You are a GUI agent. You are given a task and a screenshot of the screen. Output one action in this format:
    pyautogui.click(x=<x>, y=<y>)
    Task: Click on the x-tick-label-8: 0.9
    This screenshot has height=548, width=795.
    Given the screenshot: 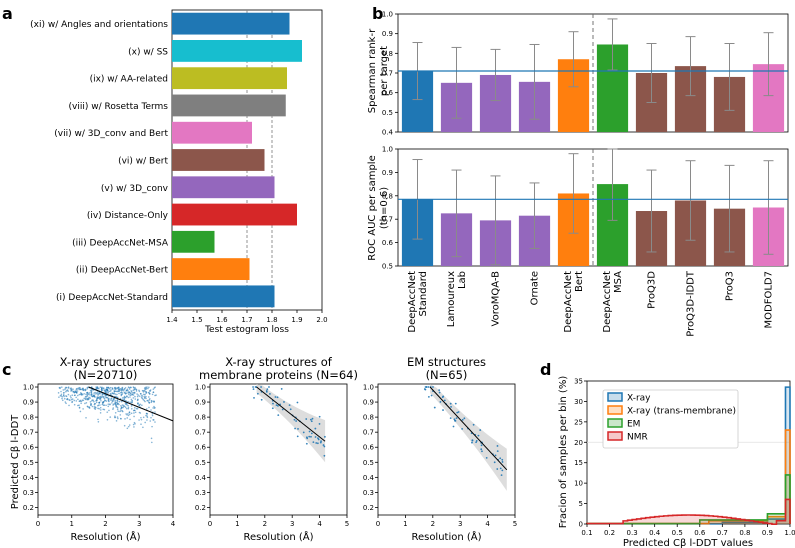 What is the action you would take?
    pyautogui.click(x=767, y=533)
    